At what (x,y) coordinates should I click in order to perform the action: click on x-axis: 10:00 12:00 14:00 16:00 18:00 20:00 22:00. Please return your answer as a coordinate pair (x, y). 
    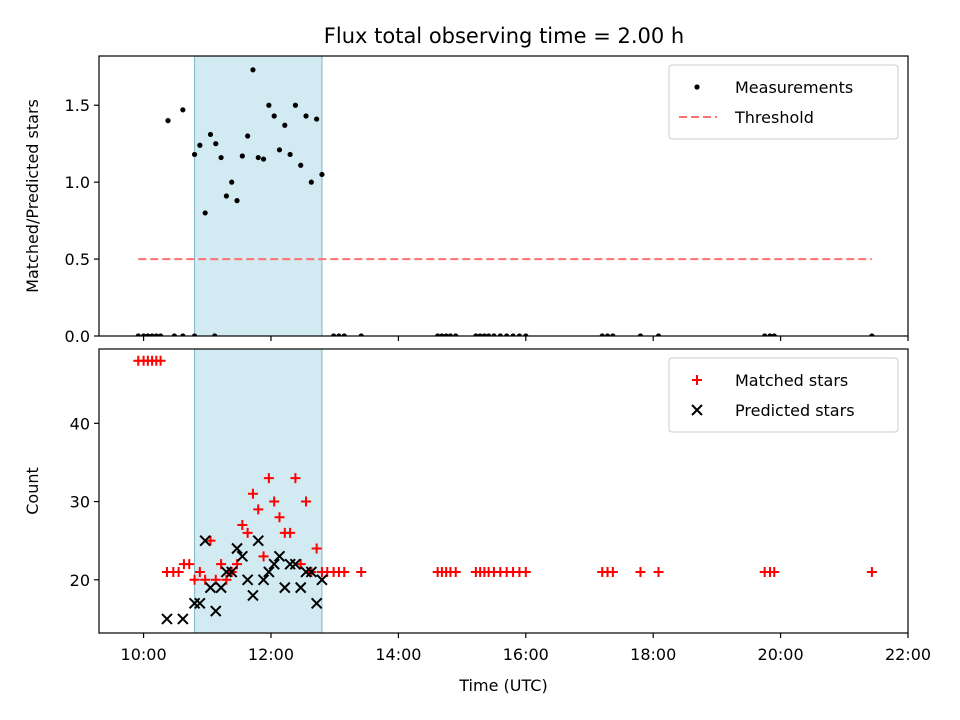
    Looking at the image, I should click on (526, 648).